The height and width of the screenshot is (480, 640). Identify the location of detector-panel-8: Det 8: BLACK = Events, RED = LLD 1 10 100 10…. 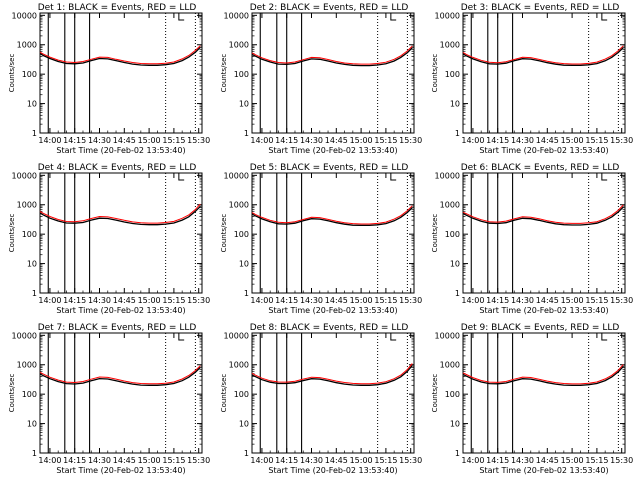
(321, 399).